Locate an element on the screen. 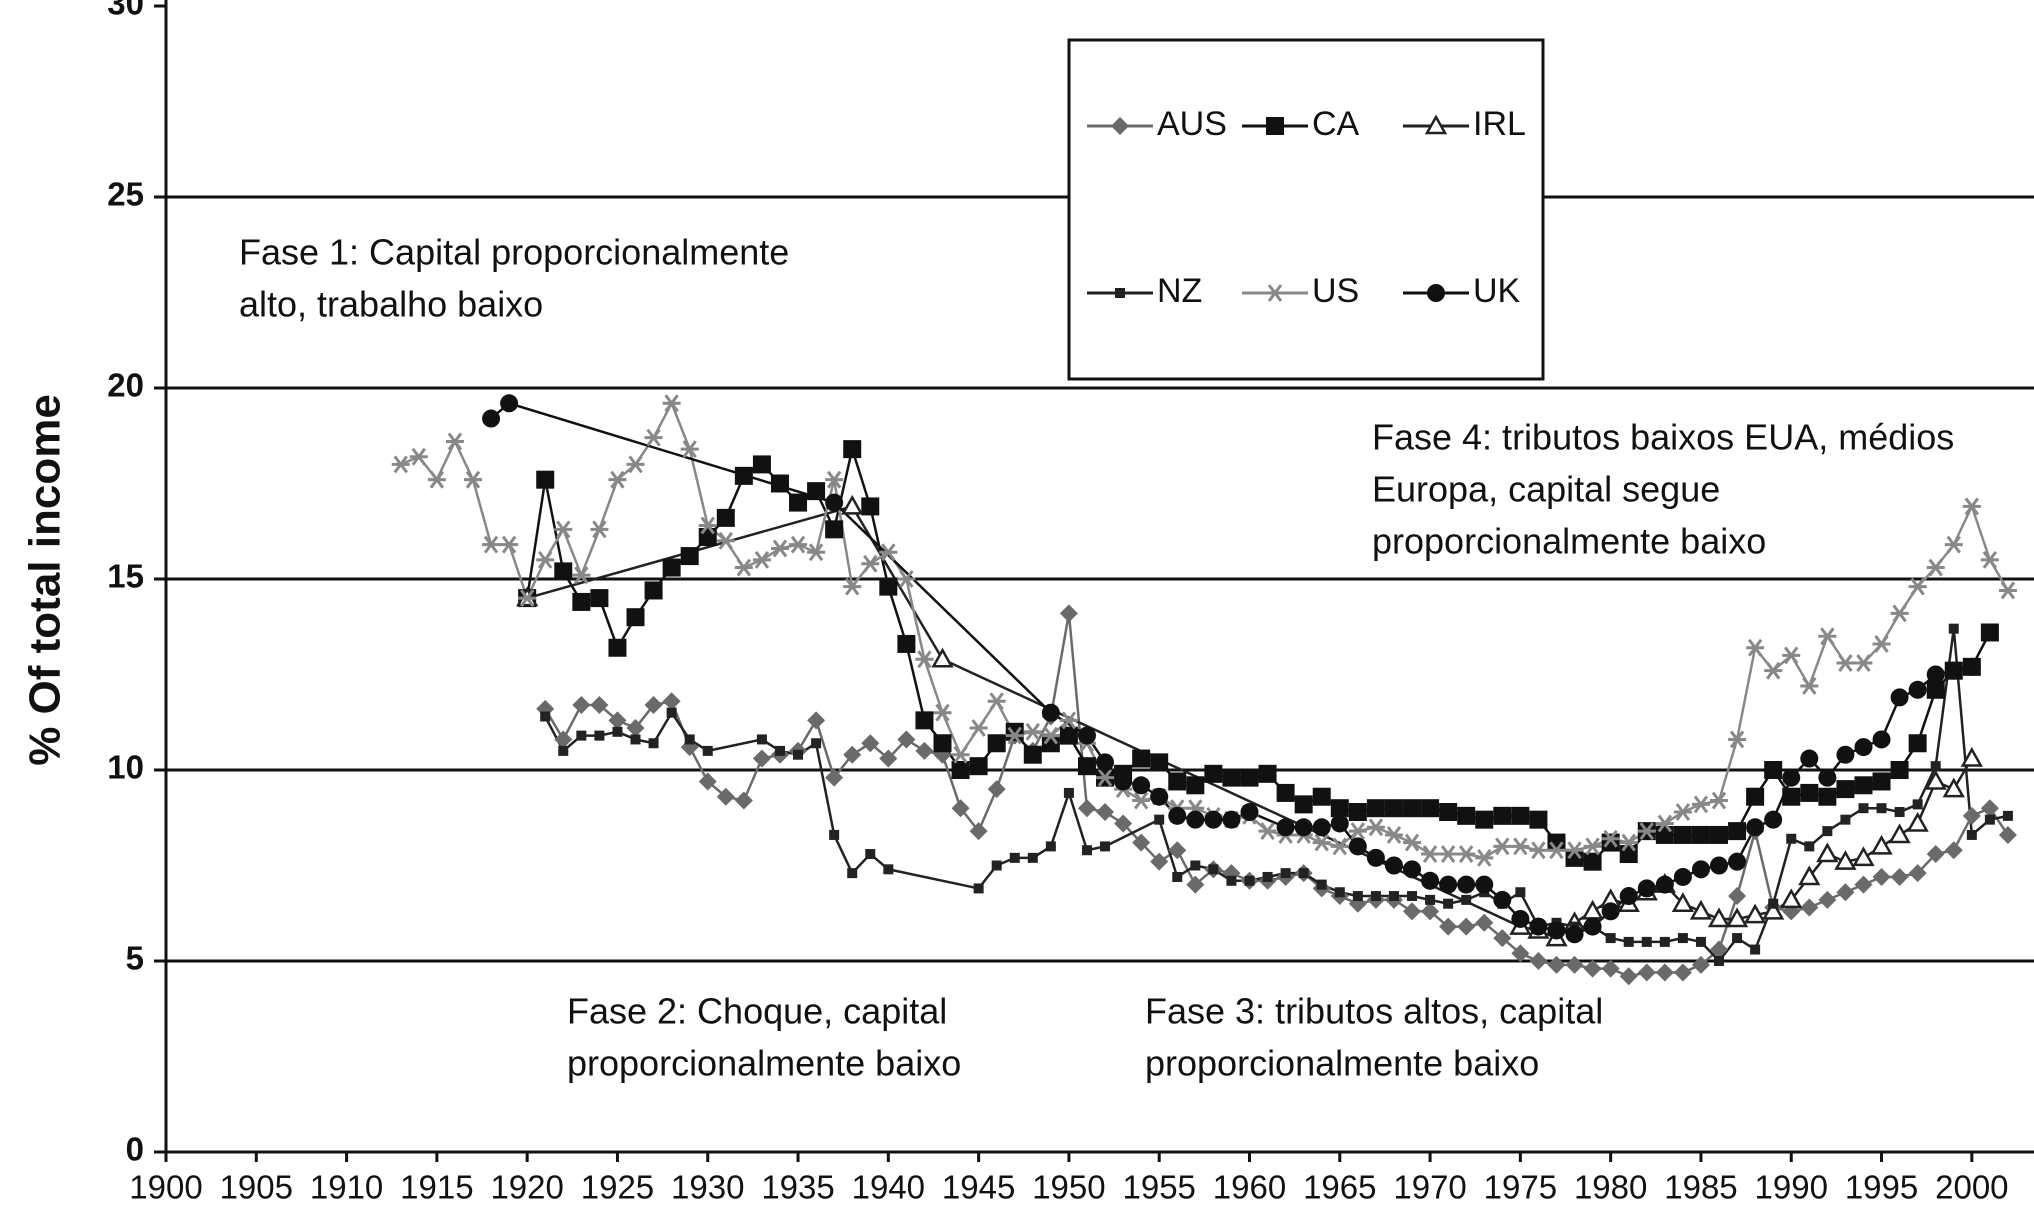 The height and width of the screenshot is (1213, 2034). legend-label: AUS is located at coordinates (1192, 124).